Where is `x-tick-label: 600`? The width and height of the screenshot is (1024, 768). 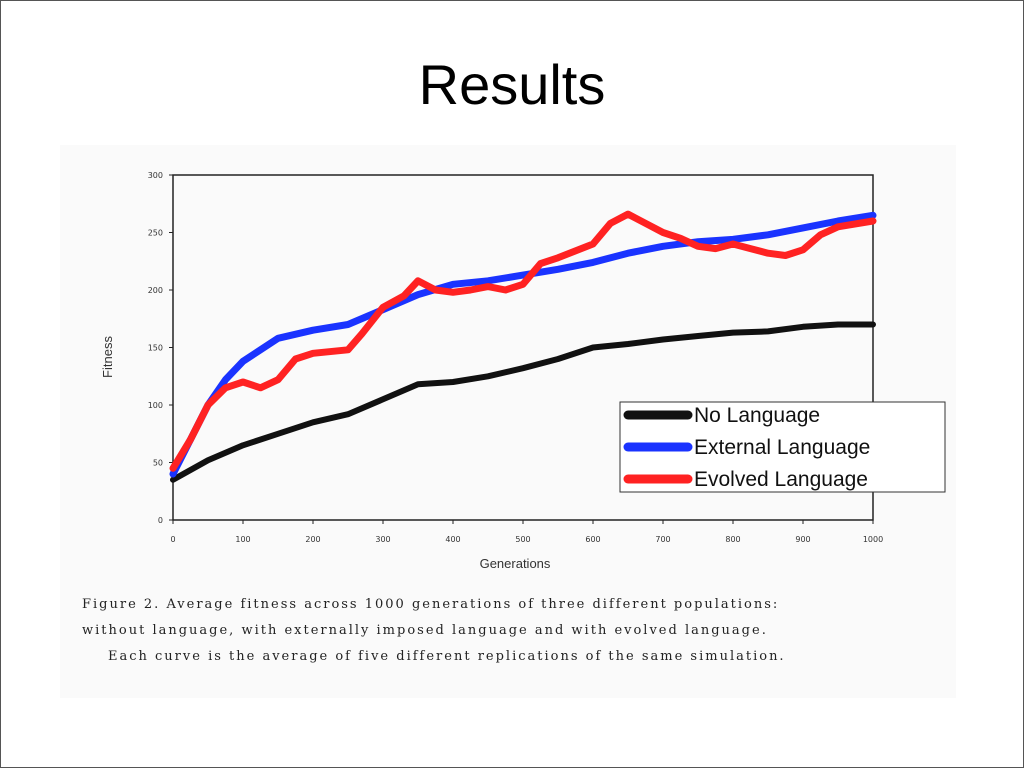 x-tick-label: 600 is located at coordinates (592, 539).